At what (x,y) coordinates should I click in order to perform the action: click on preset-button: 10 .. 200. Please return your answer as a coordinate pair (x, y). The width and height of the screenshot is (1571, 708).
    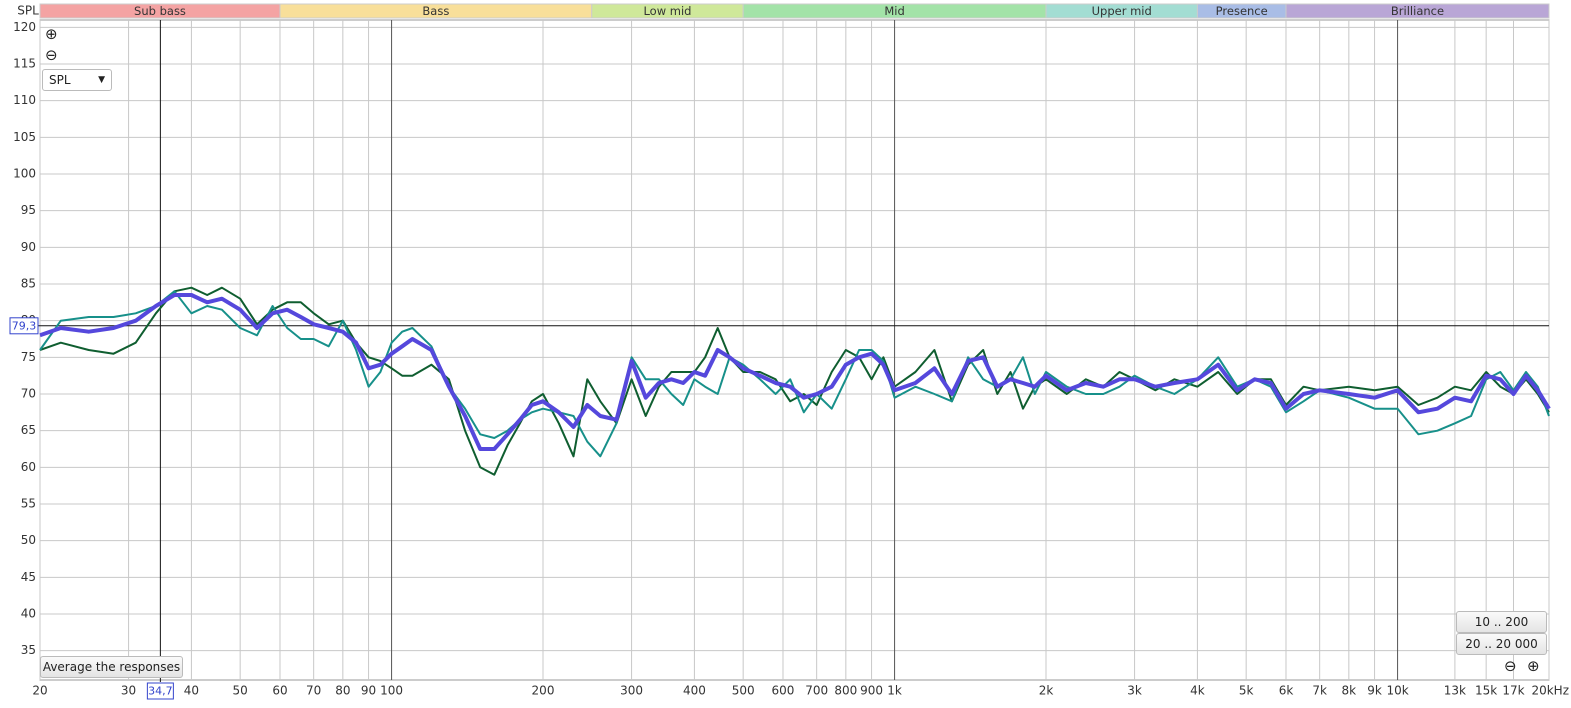
    Looking at the image, I should click on (1501, 622).